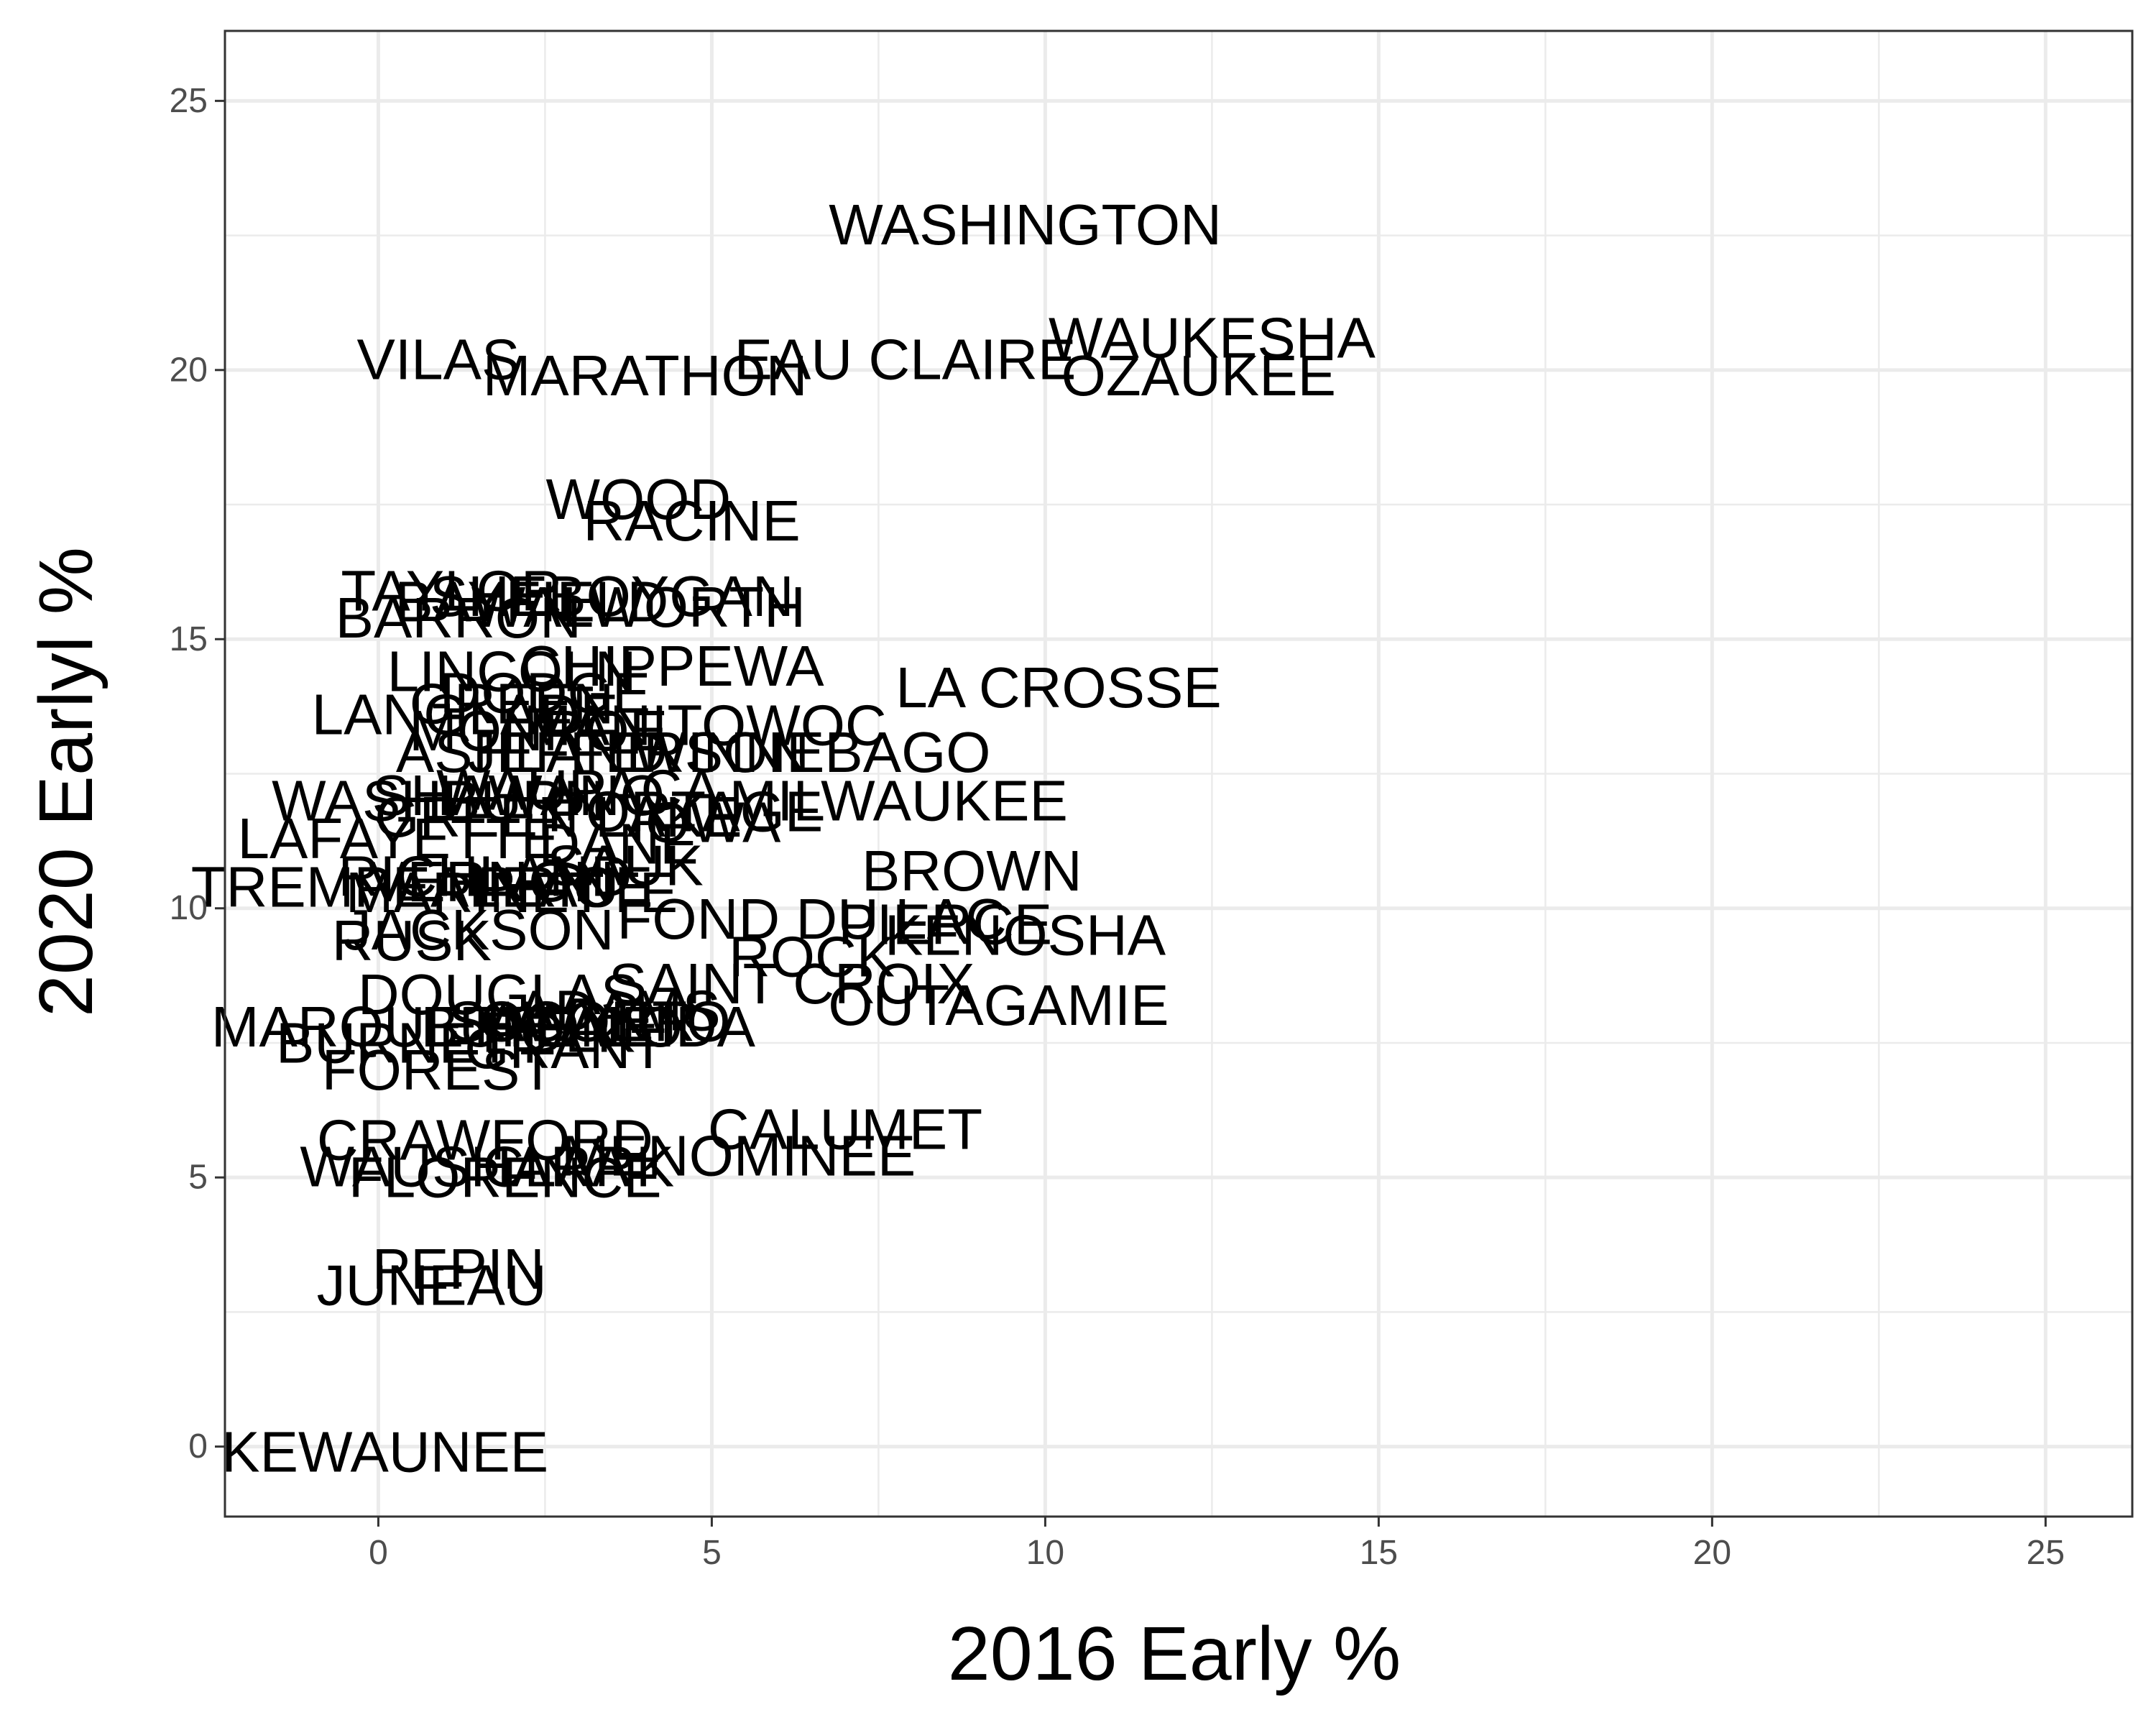 Image resolution: width=2156 pixels, height=1725 pixels. Describe the element at coordinates (439, 1070) in the screenshot. I see `point-label: FOREST` at that location.